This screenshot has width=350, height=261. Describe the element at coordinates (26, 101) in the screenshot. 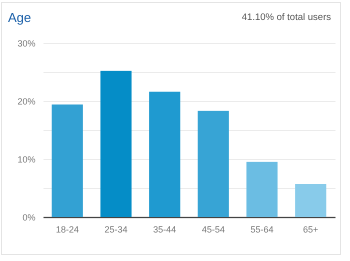

I see `y-tick-label: 20%` at that location.